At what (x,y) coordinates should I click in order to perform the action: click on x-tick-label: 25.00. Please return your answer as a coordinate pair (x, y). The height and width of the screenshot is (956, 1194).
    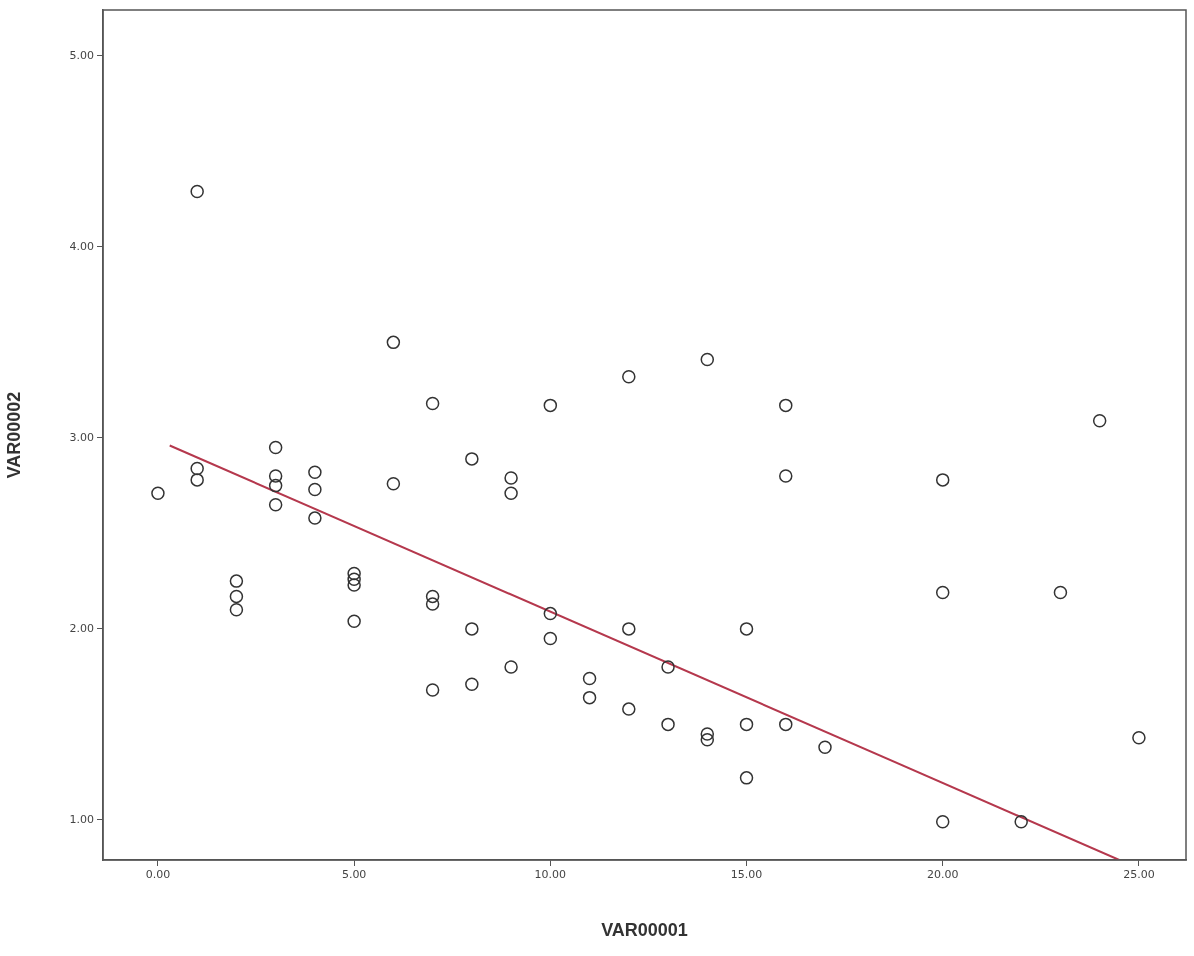
    Looking at the image, I should click on (1139, 875).